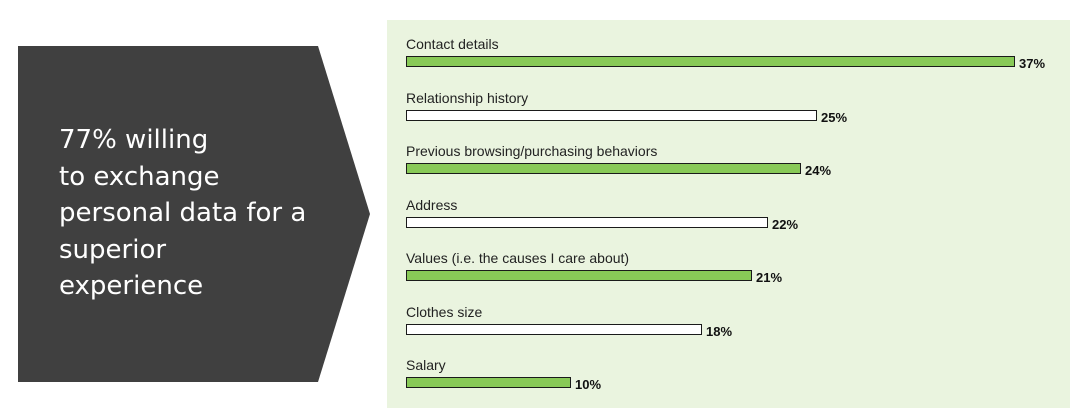  What do you see at coordinates (818, 170) in the screenshot?
I see `value-label: 24%` at bounding box center [818, 170].